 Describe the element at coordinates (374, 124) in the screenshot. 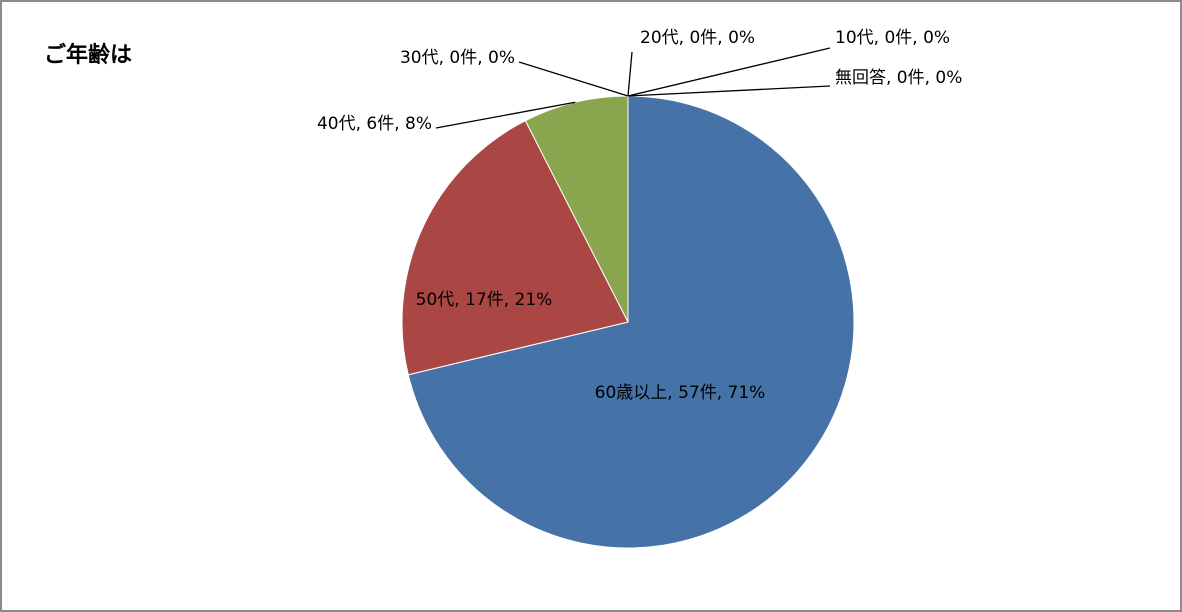

I see `data-label: 40代, 6件, 8%` at that location.